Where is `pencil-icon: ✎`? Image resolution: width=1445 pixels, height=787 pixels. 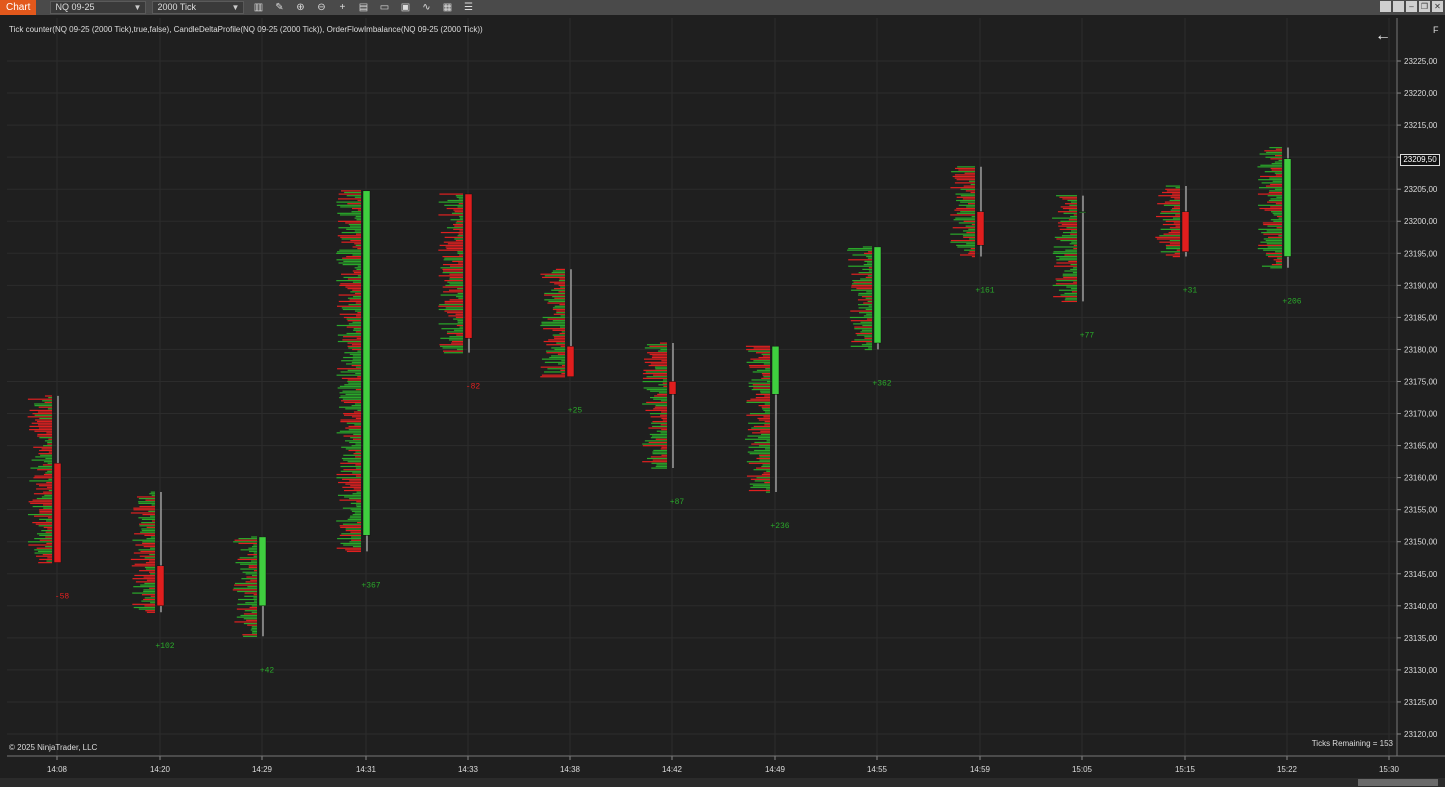
pencil-icon: ✎ is located at coordinates (279, 7).